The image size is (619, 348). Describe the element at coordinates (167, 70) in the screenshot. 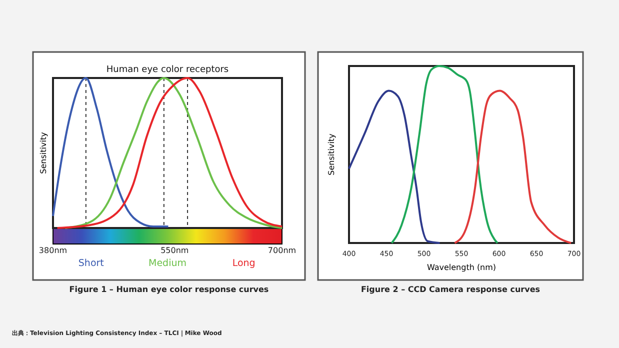

I see `chart-title: Human eye color receptors` at that location.